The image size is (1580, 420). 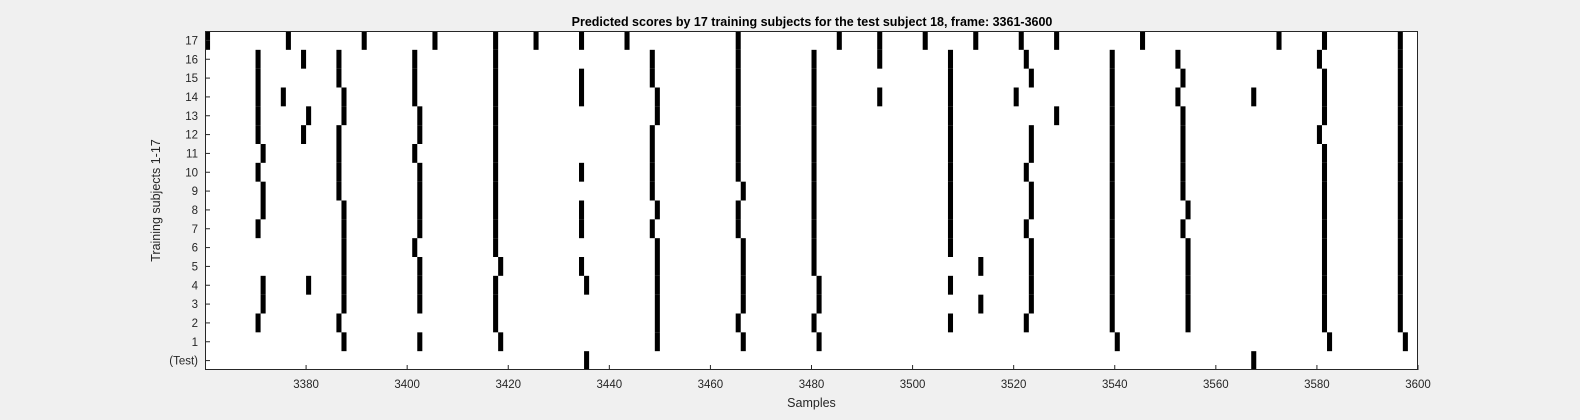 What do you see at coordinates (610, 385) in the screenshot?
I see `x-tick-label: 3440` at bounding box center [610, 385].